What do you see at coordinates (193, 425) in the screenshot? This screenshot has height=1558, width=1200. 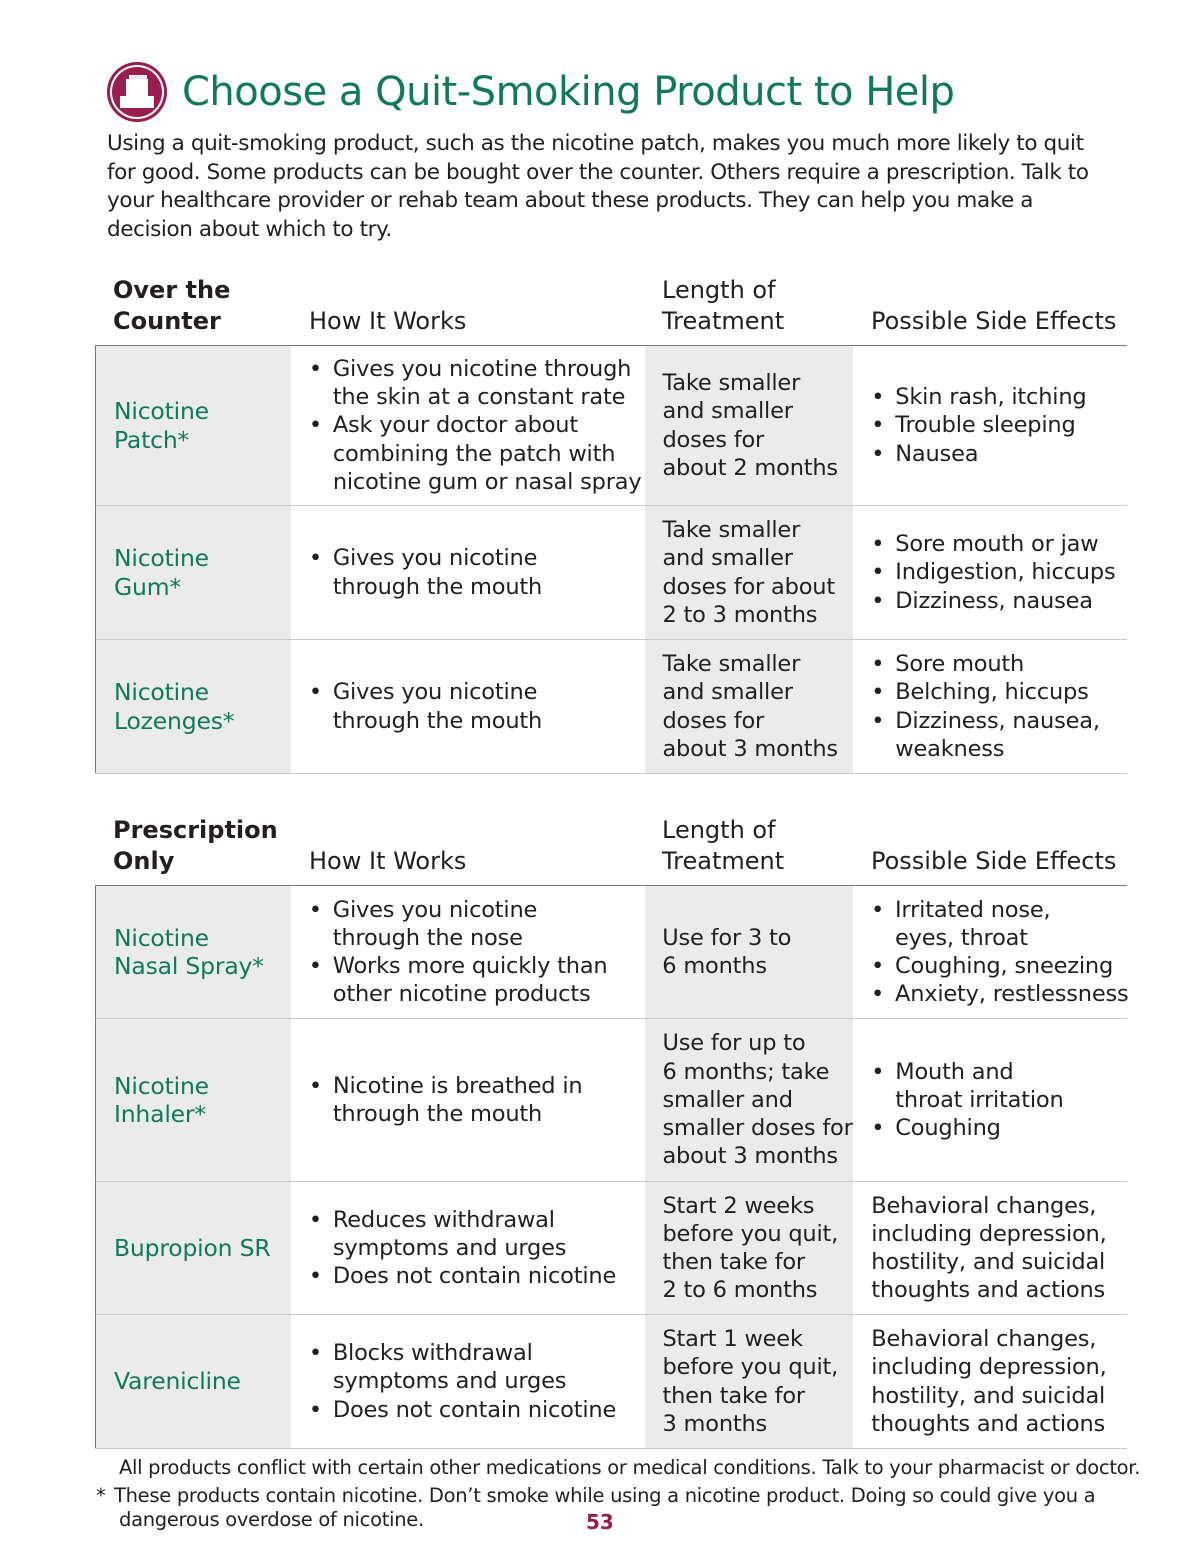 I see `product-name: Nicotine Patch*` at bounding box center [193, 425].